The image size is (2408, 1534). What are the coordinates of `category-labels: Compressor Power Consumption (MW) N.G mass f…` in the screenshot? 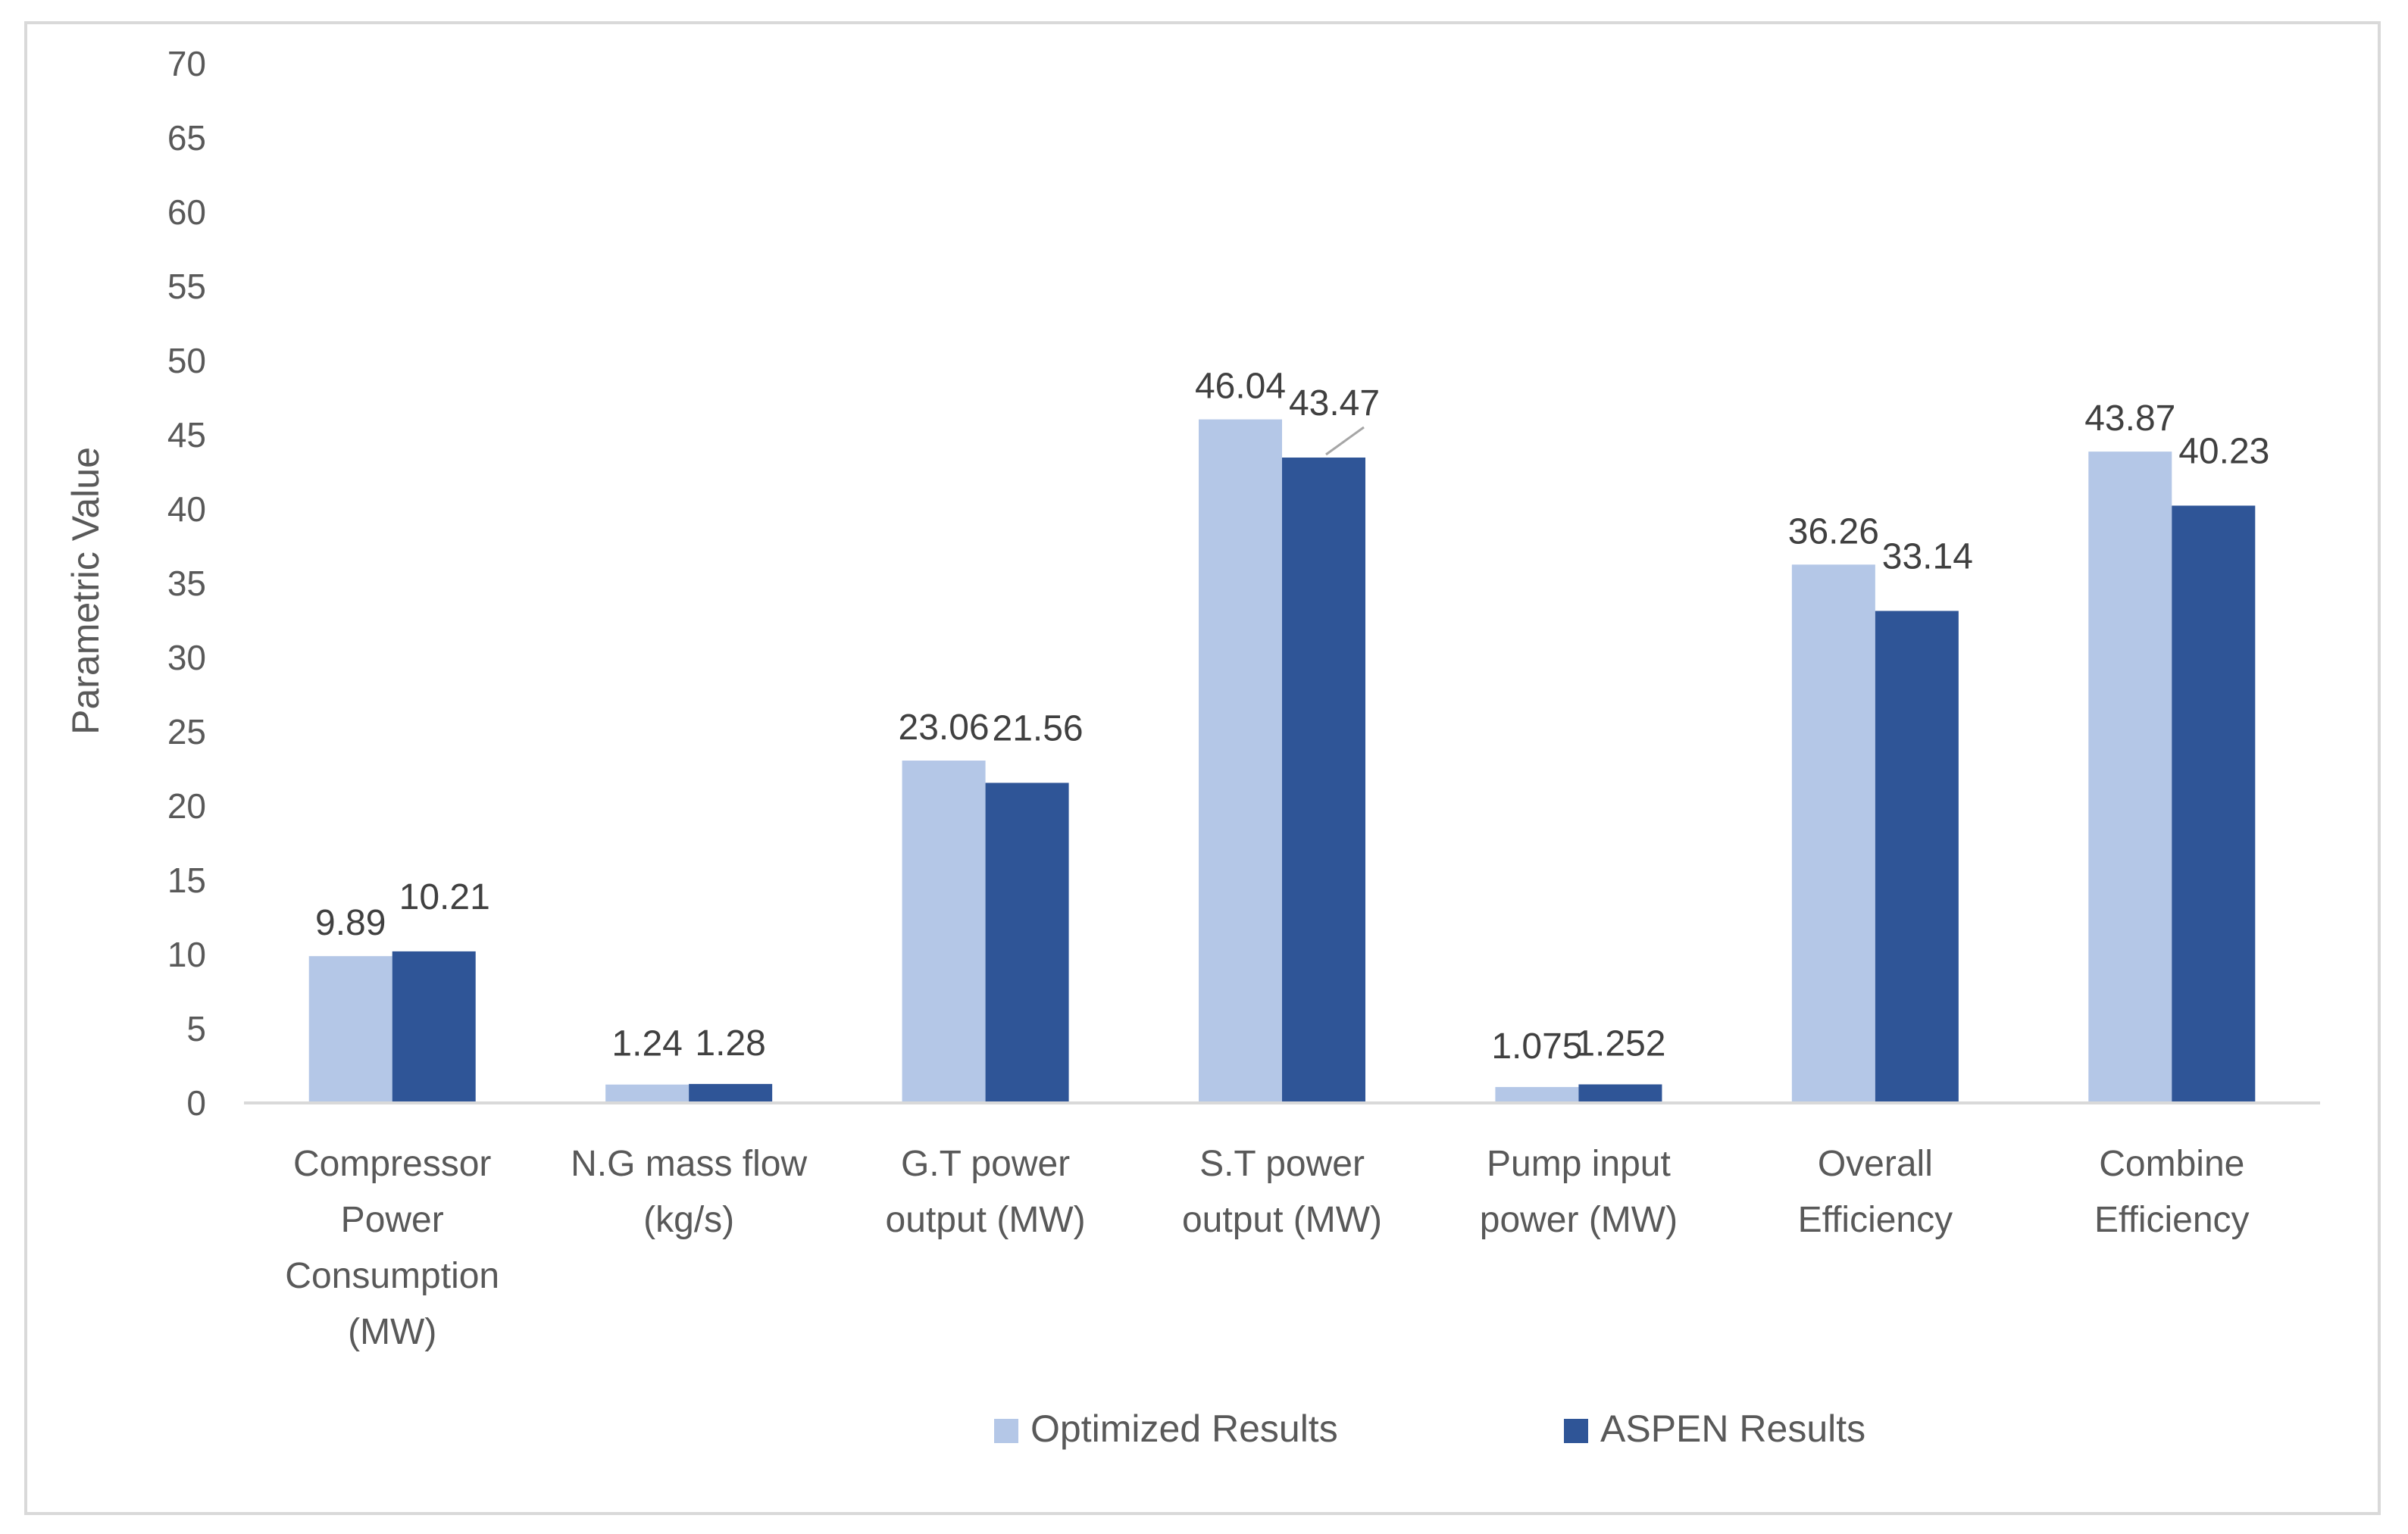 It's located at (1267, 1248).